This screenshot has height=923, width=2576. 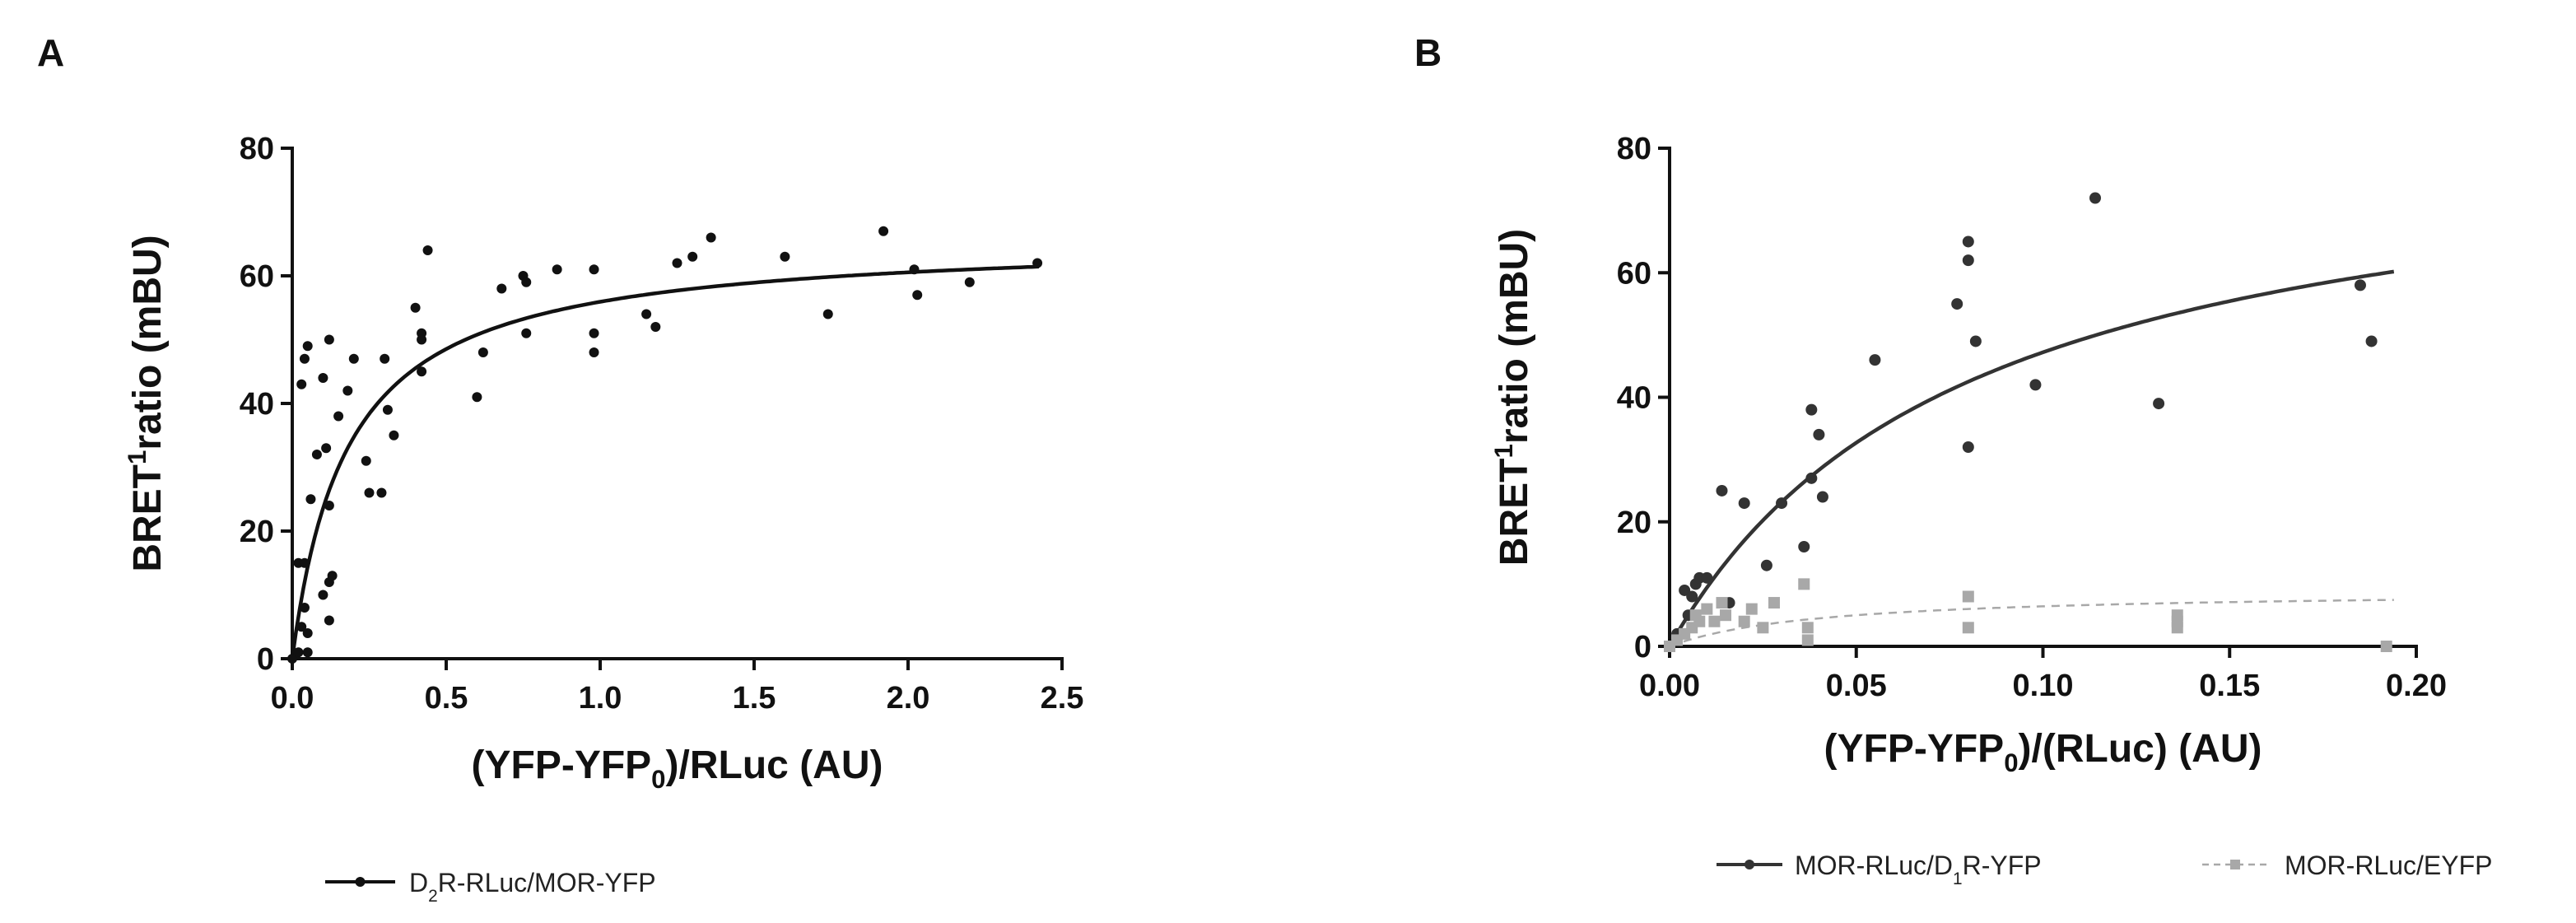 What do you see at coordinates (2388, 866) in the screenshot?
I see `panel-b-series-2-legend-label: MOR-RLuc/EYFP` at bounding box center [2388, 866].